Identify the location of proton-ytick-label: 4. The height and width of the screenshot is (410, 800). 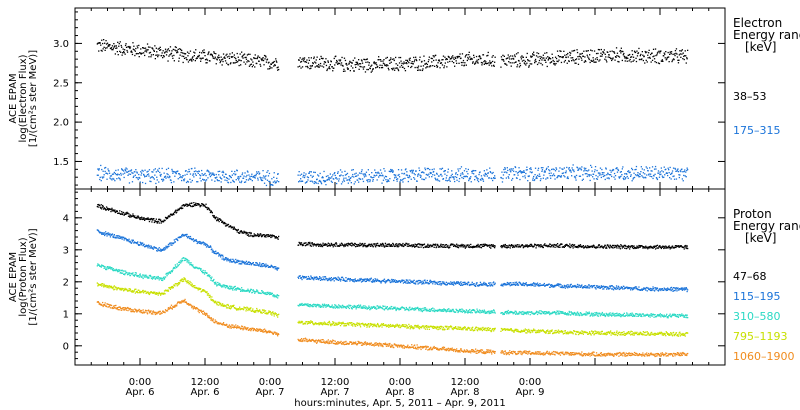
(66, 218).